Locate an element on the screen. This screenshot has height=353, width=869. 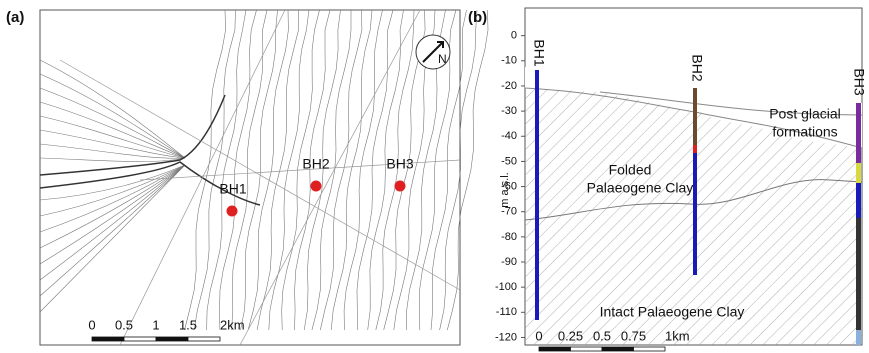
north-label: N is located at coordinates (442, 59).